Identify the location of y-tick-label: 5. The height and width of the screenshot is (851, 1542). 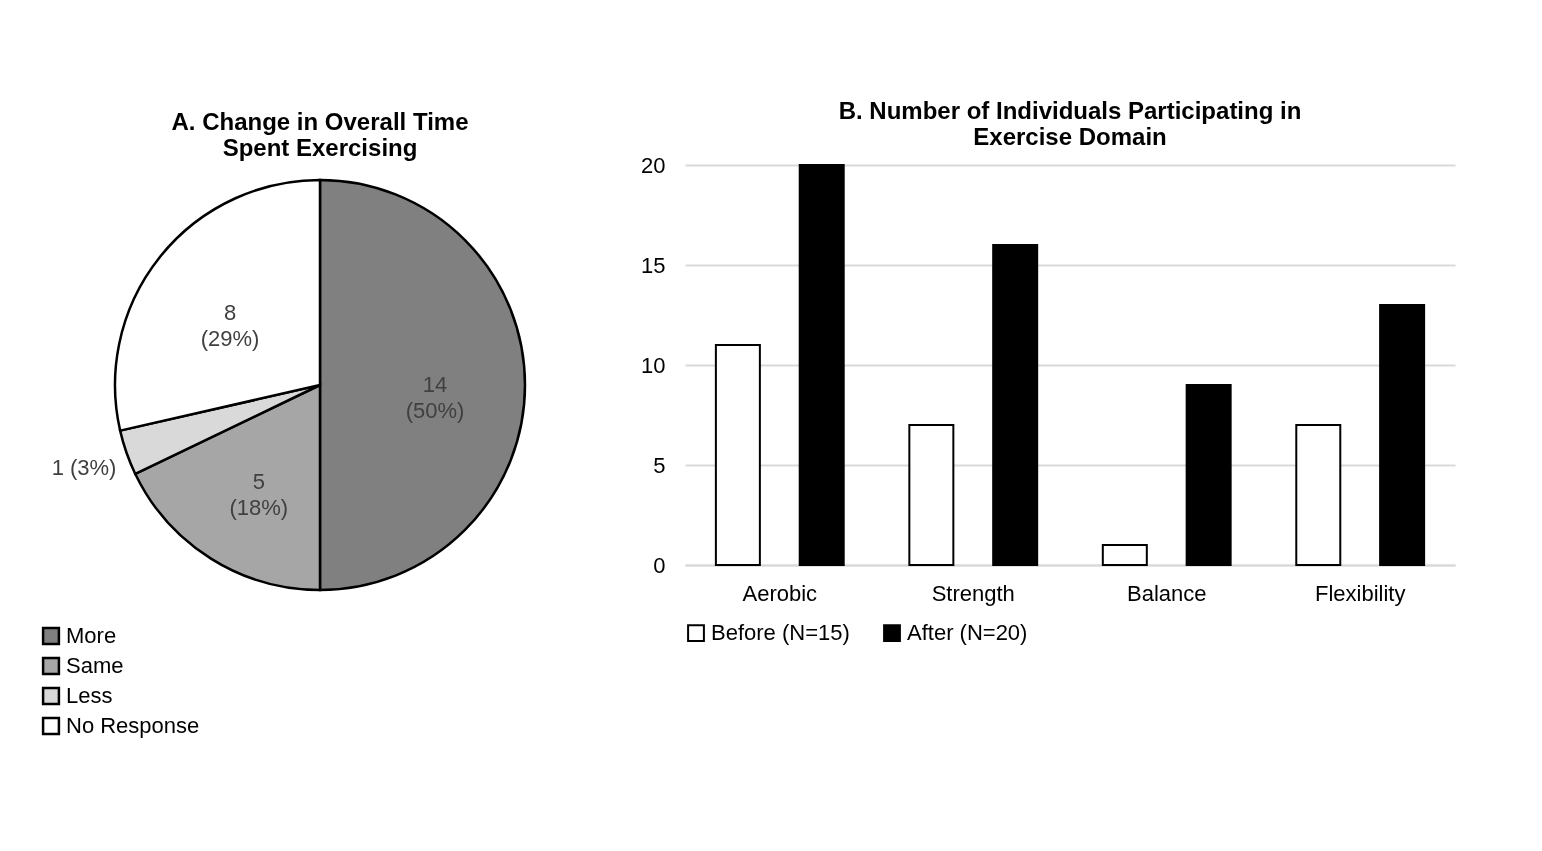
(659, 465).